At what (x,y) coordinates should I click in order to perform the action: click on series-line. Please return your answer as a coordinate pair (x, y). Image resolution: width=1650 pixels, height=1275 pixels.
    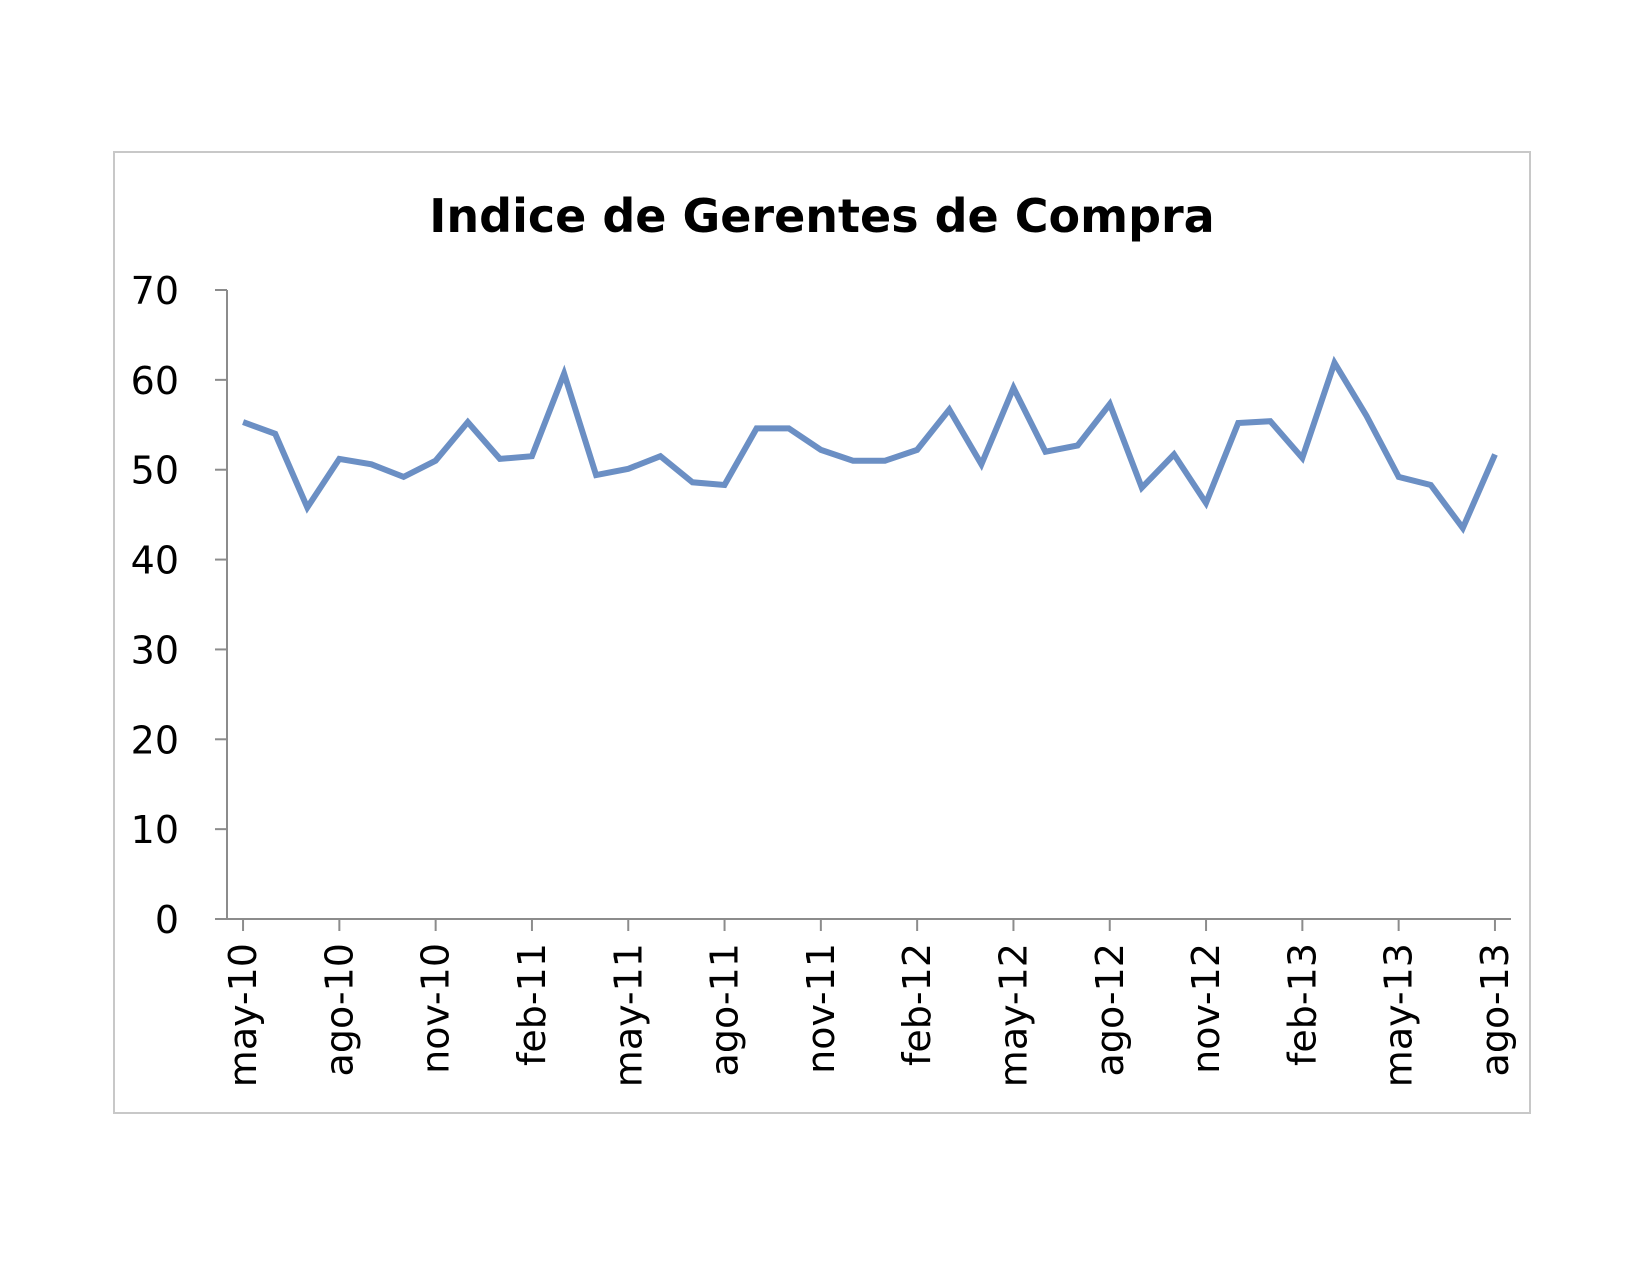
    Looking at the image, I should click on (870, 445).